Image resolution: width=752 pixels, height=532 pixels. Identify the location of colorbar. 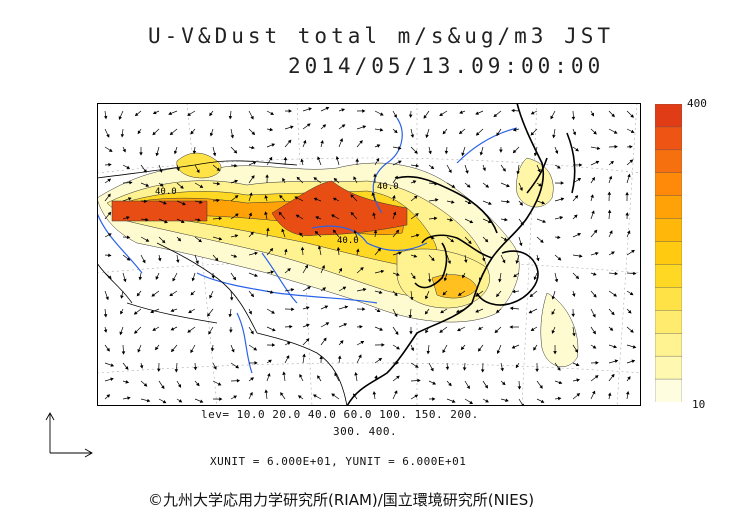
(668, 253).